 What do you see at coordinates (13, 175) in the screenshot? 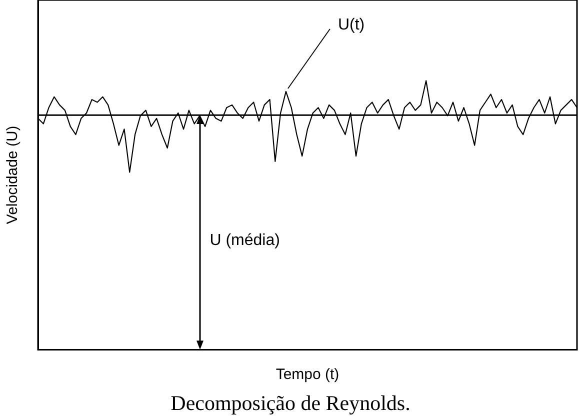
I see `y-axis-title: Velocidade (U)` at bounding box center [13, 175].